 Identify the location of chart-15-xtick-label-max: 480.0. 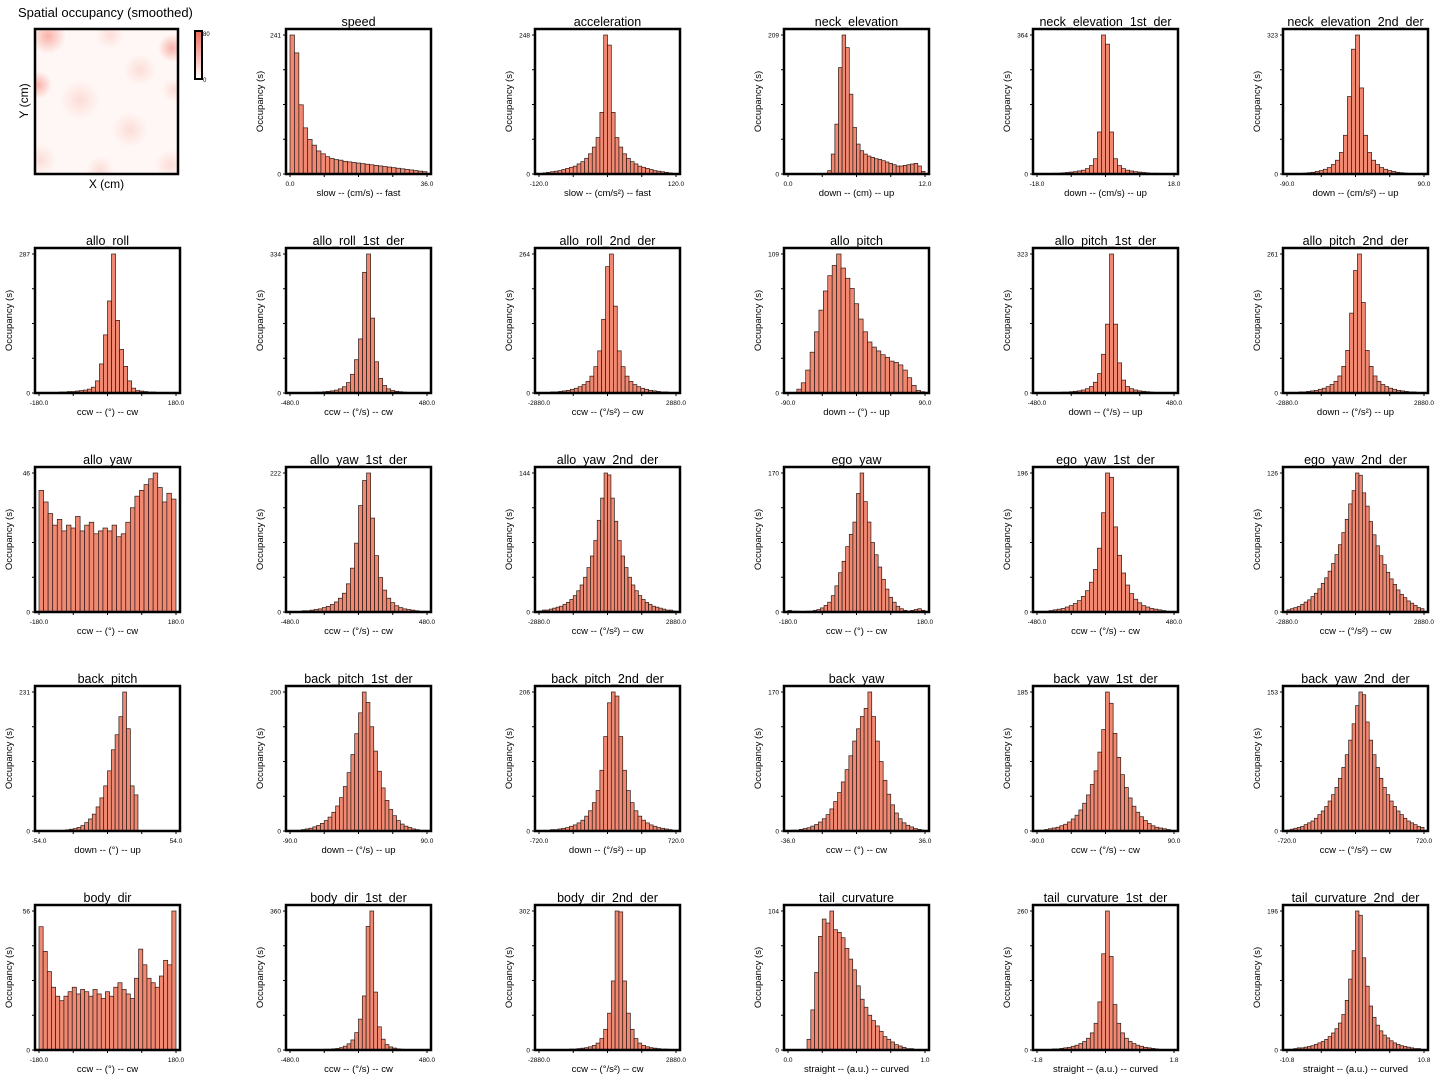
(1174, 622).